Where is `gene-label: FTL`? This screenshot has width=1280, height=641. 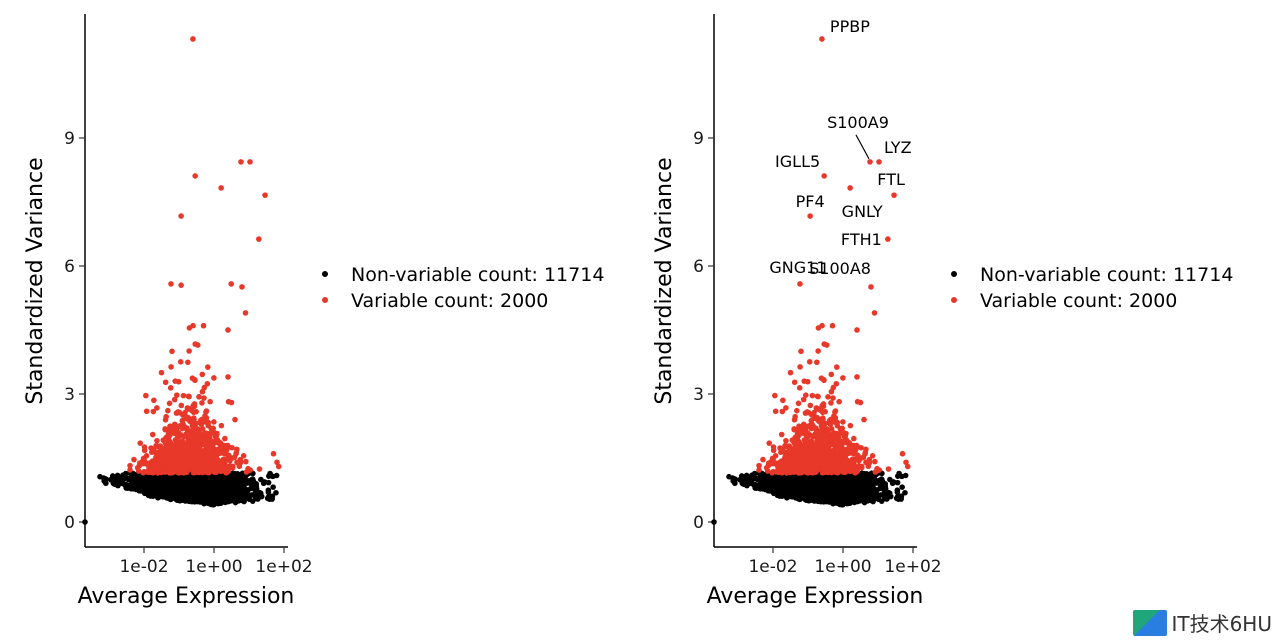
gene-label: FTL is located at coordinates (891, 179).